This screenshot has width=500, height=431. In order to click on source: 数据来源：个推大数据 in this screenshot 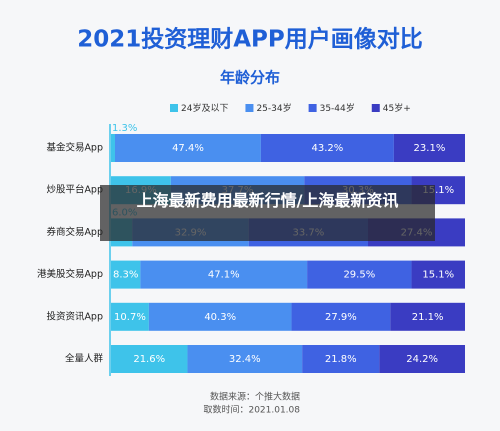, I will do `click(255, 397)`.